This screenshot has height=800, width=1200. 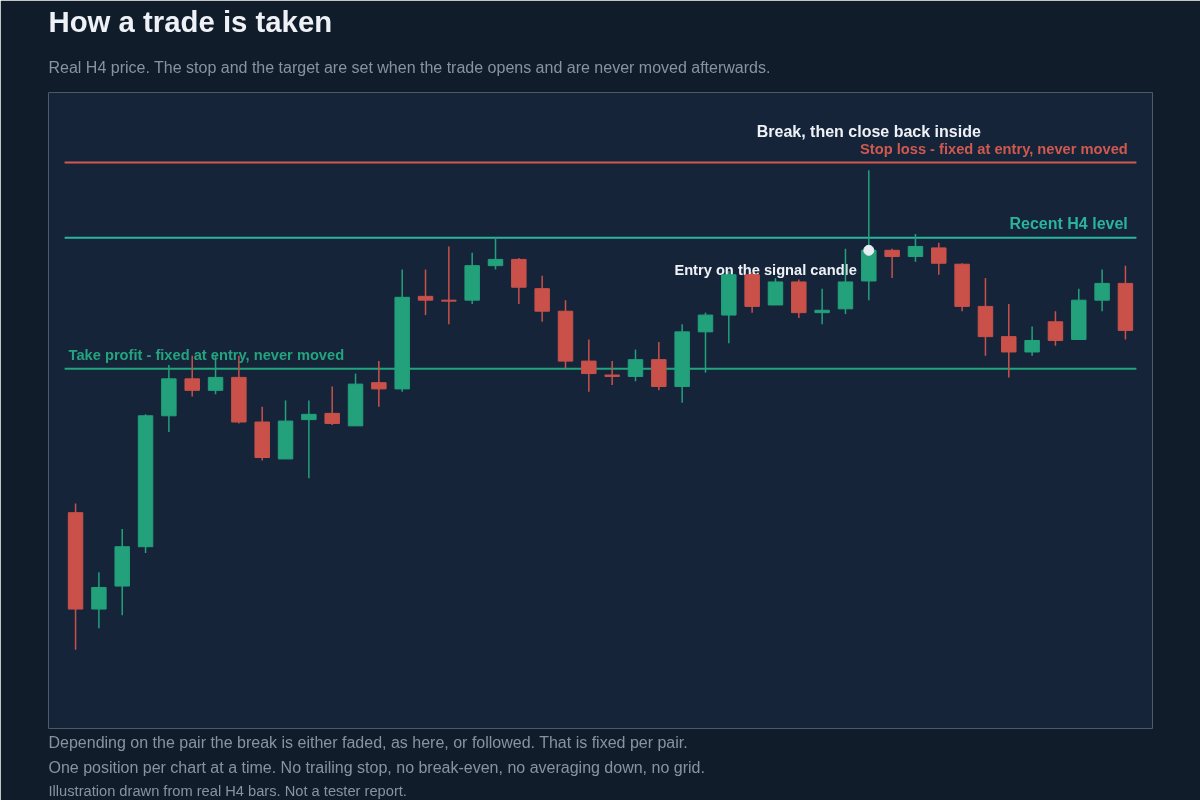 I want to click on ref-line-label: Take profit - fixed at entry, never moved, so click(x=206, y=354).